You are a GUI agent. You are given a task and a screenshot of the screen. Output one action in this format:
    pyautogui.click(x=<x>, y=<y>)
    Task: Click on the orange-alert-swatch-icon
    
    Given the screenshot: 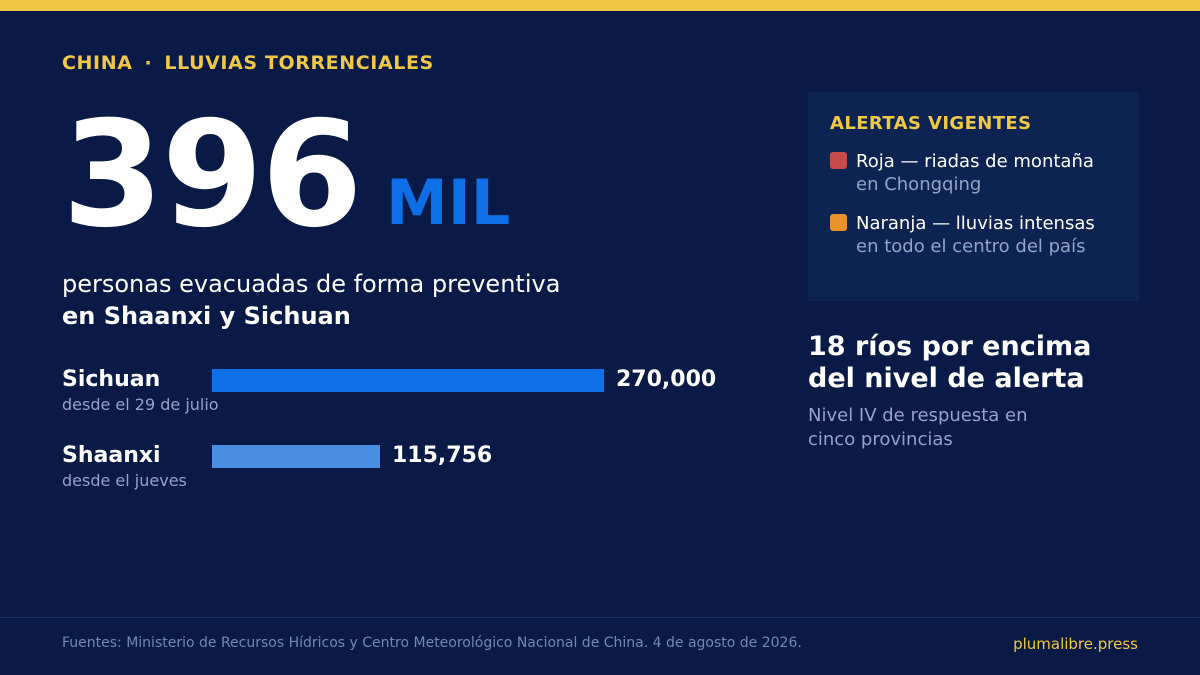 What is the action you would take?
    pyautogui.click(x=838, y=222)
    